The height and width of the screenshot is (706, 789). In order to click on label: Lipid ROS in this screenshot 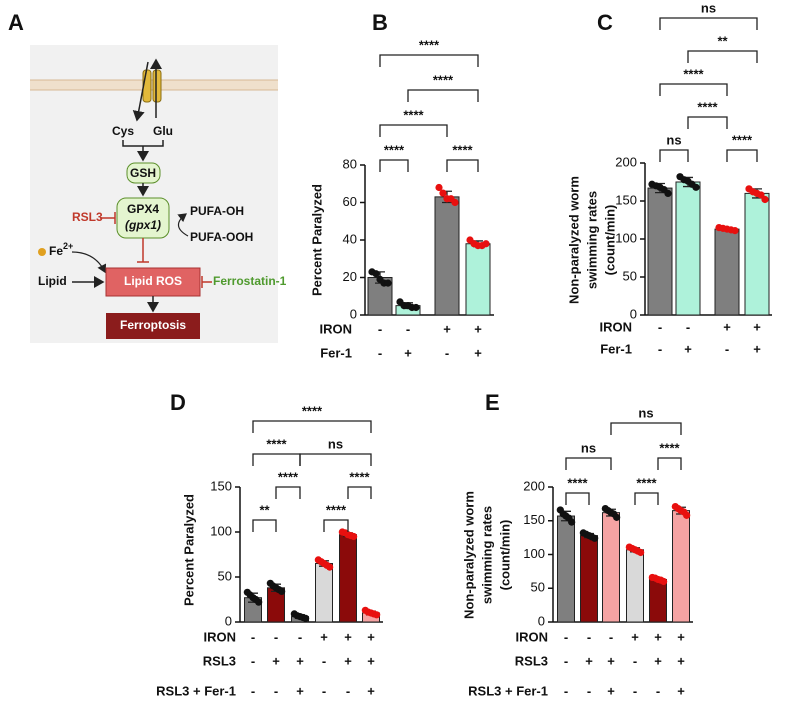, I will do `click(153, 281)`.